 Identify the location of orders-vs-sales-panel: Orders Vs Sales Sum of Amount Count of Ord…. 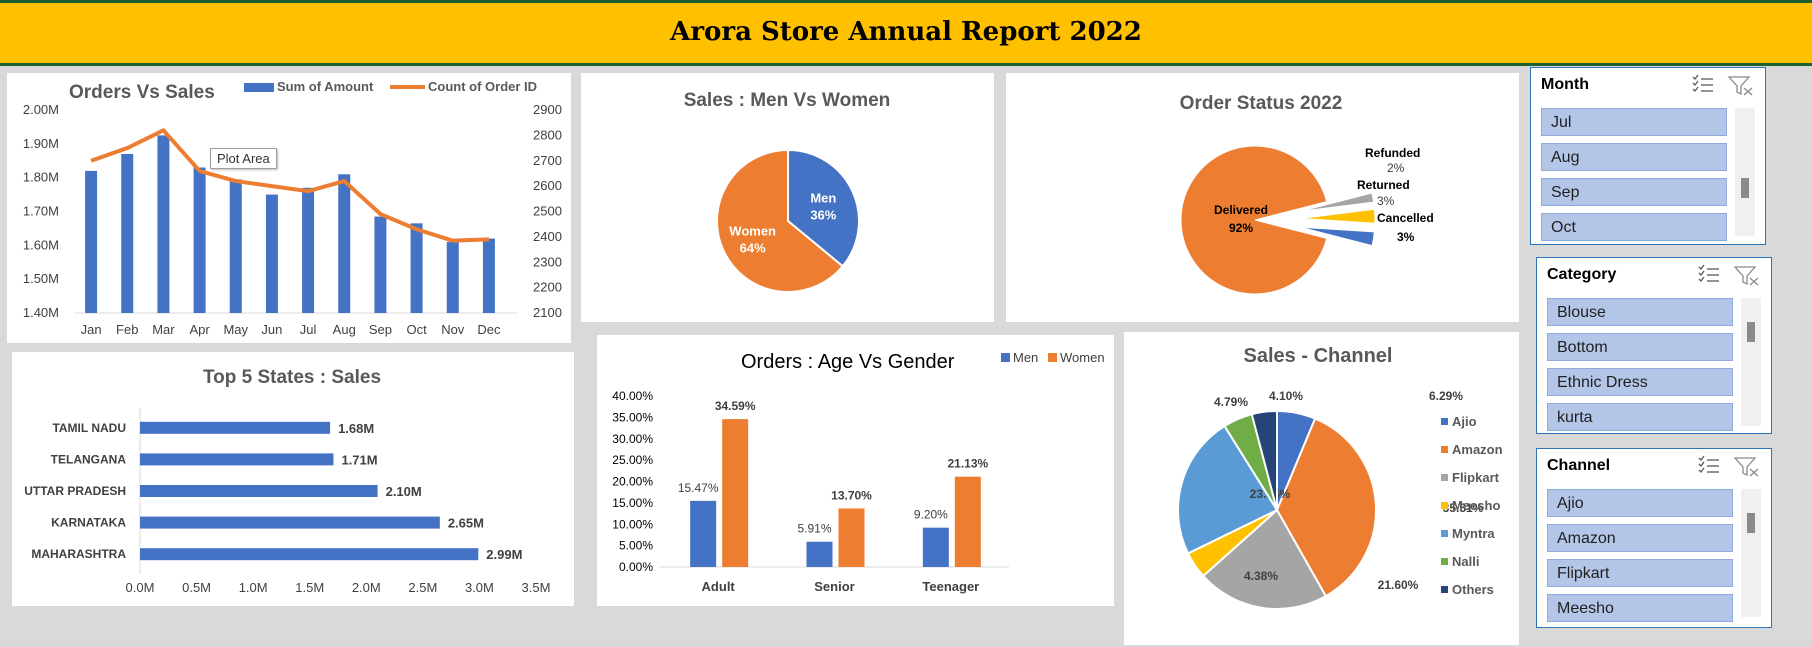
(289, 208).